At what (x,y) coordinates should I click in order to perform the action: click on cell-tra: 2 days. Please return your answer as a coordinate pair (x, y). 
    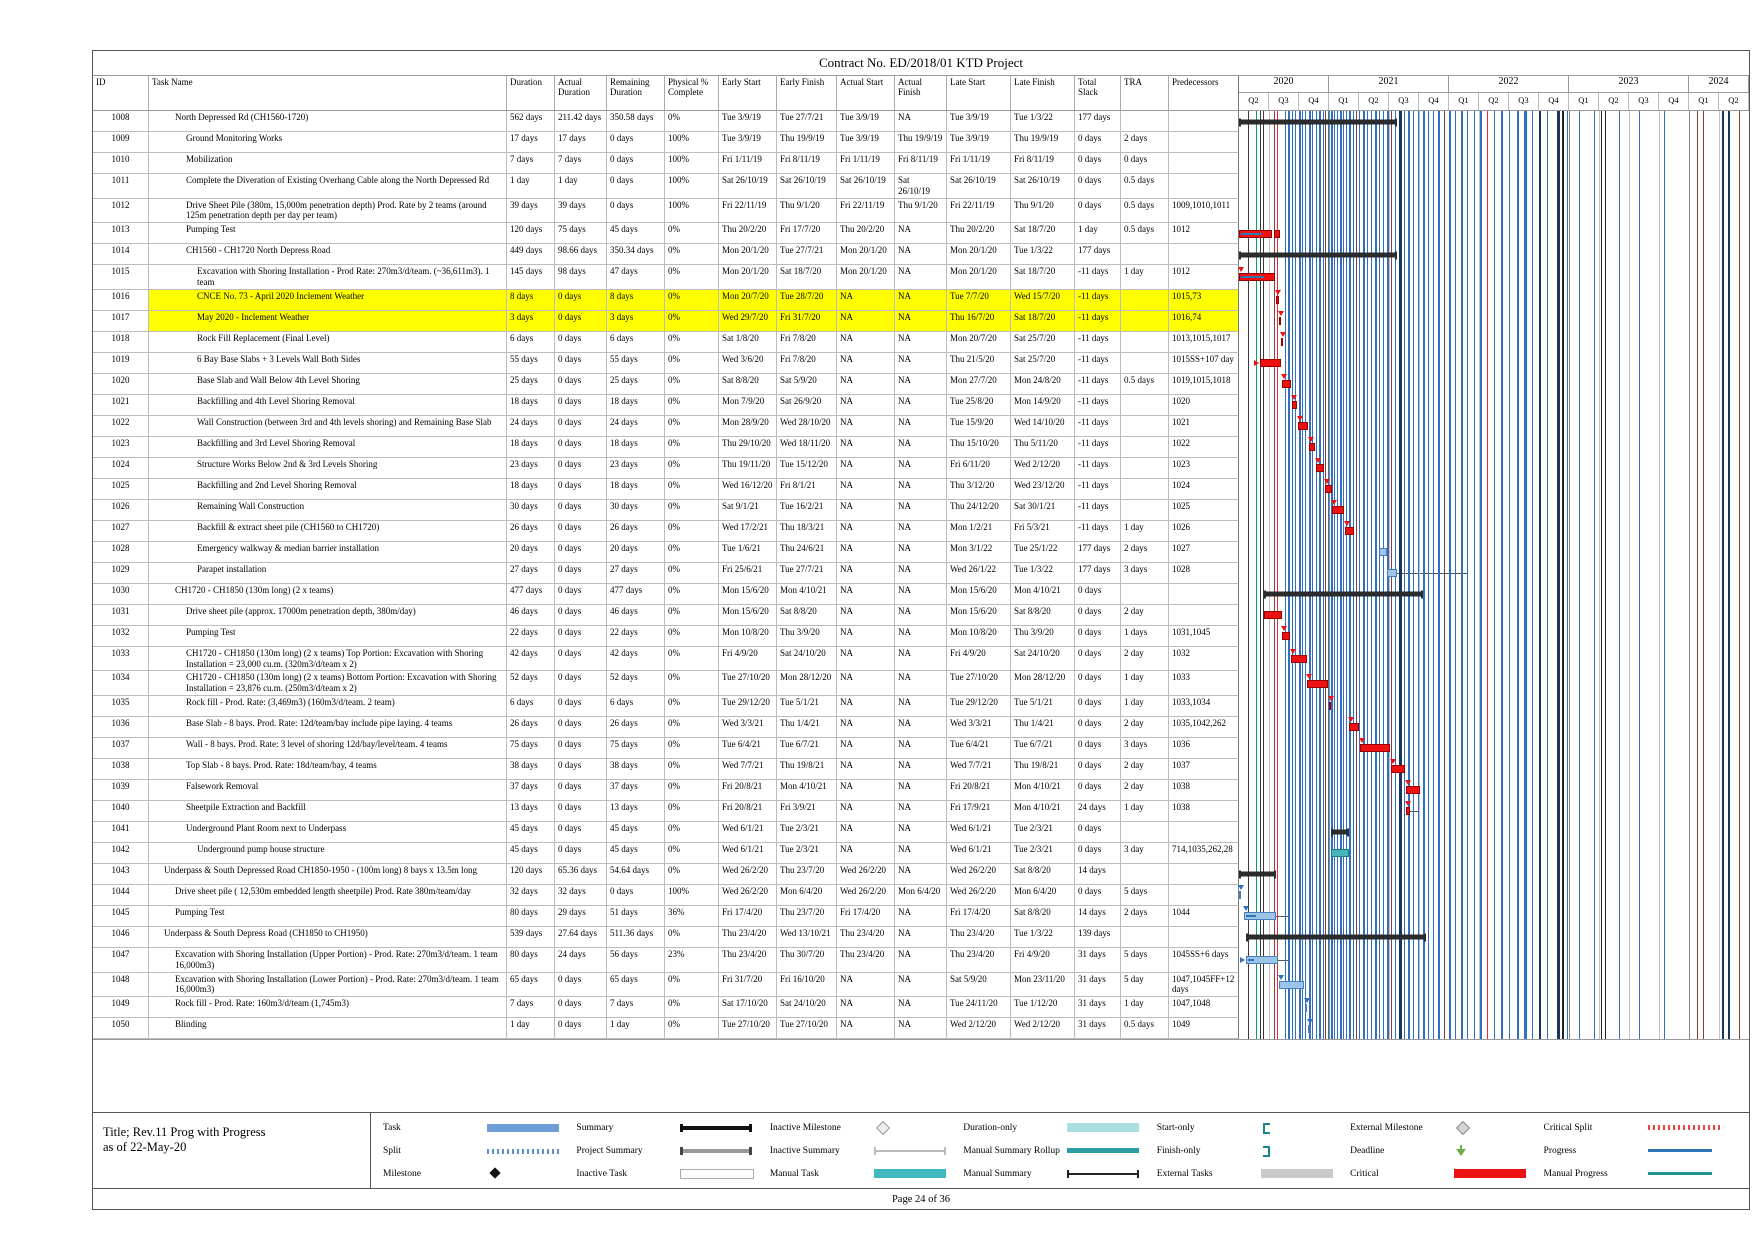
    Looking at the image, I should click on (1145, 916).